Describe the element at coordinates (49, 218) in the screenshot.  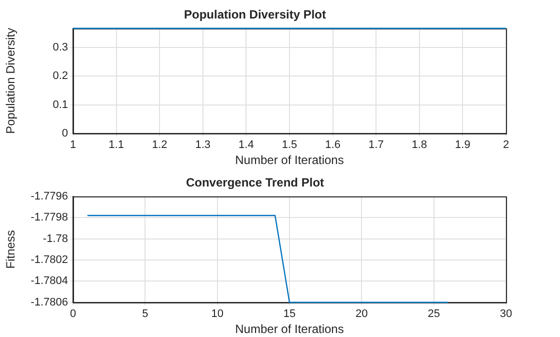
I see `y-tick-label: -1.7798` at that location.